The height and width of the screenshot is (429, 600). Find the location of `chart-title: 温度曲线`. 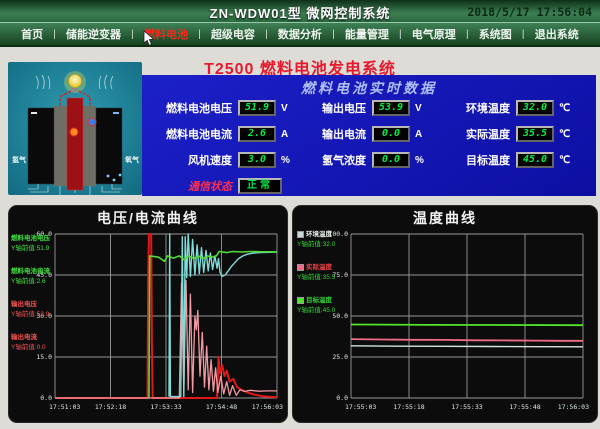

chart-title: 温度曲线 is located at coordinates (445, 218).